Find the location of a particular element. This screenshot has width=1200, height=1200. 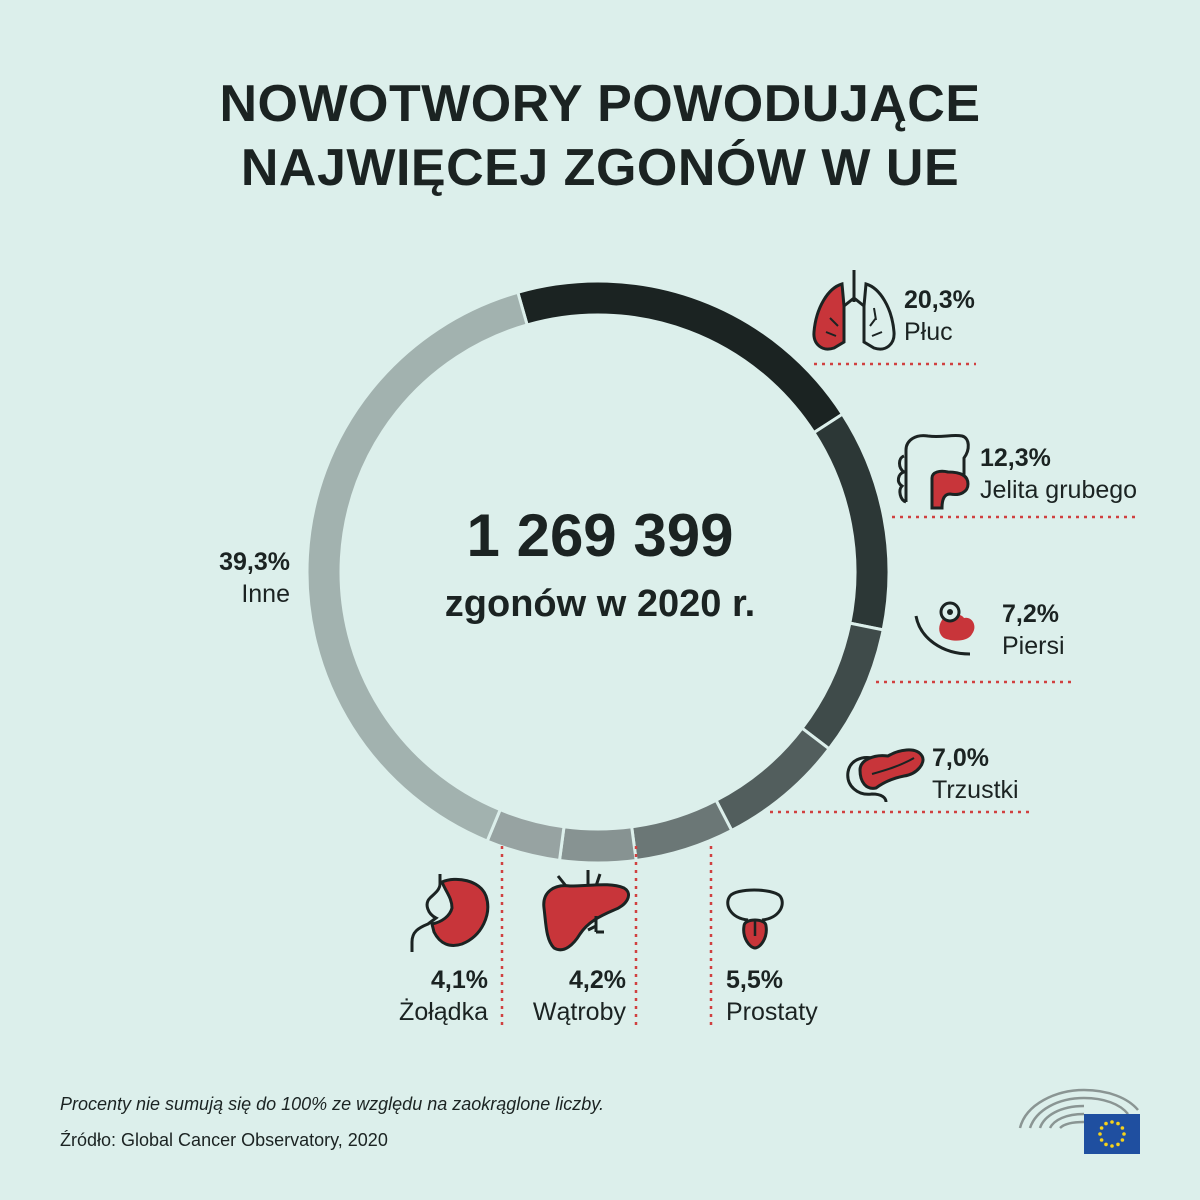

label-colon-pct: 12,3% is located at coordinates (1015, 458).